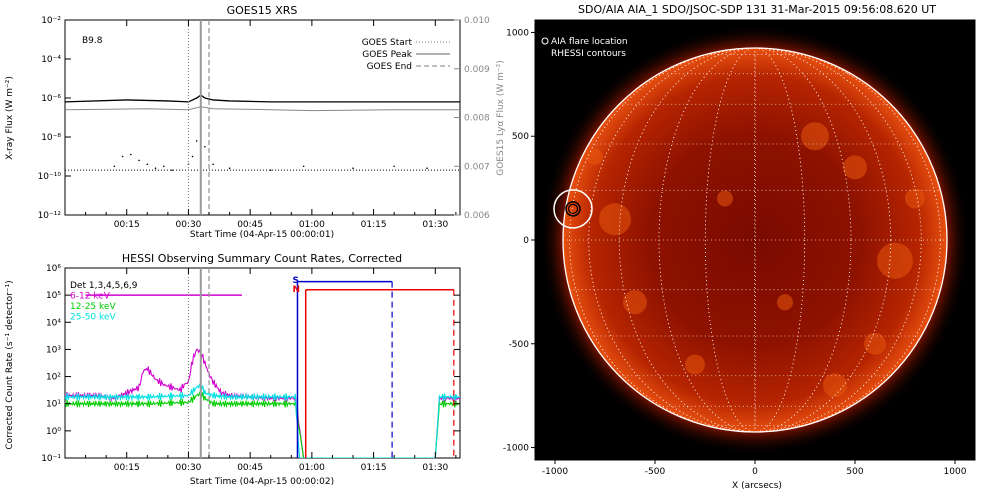  I want to click on hessi-ytick-label: 10⁶, so click(53, 269).